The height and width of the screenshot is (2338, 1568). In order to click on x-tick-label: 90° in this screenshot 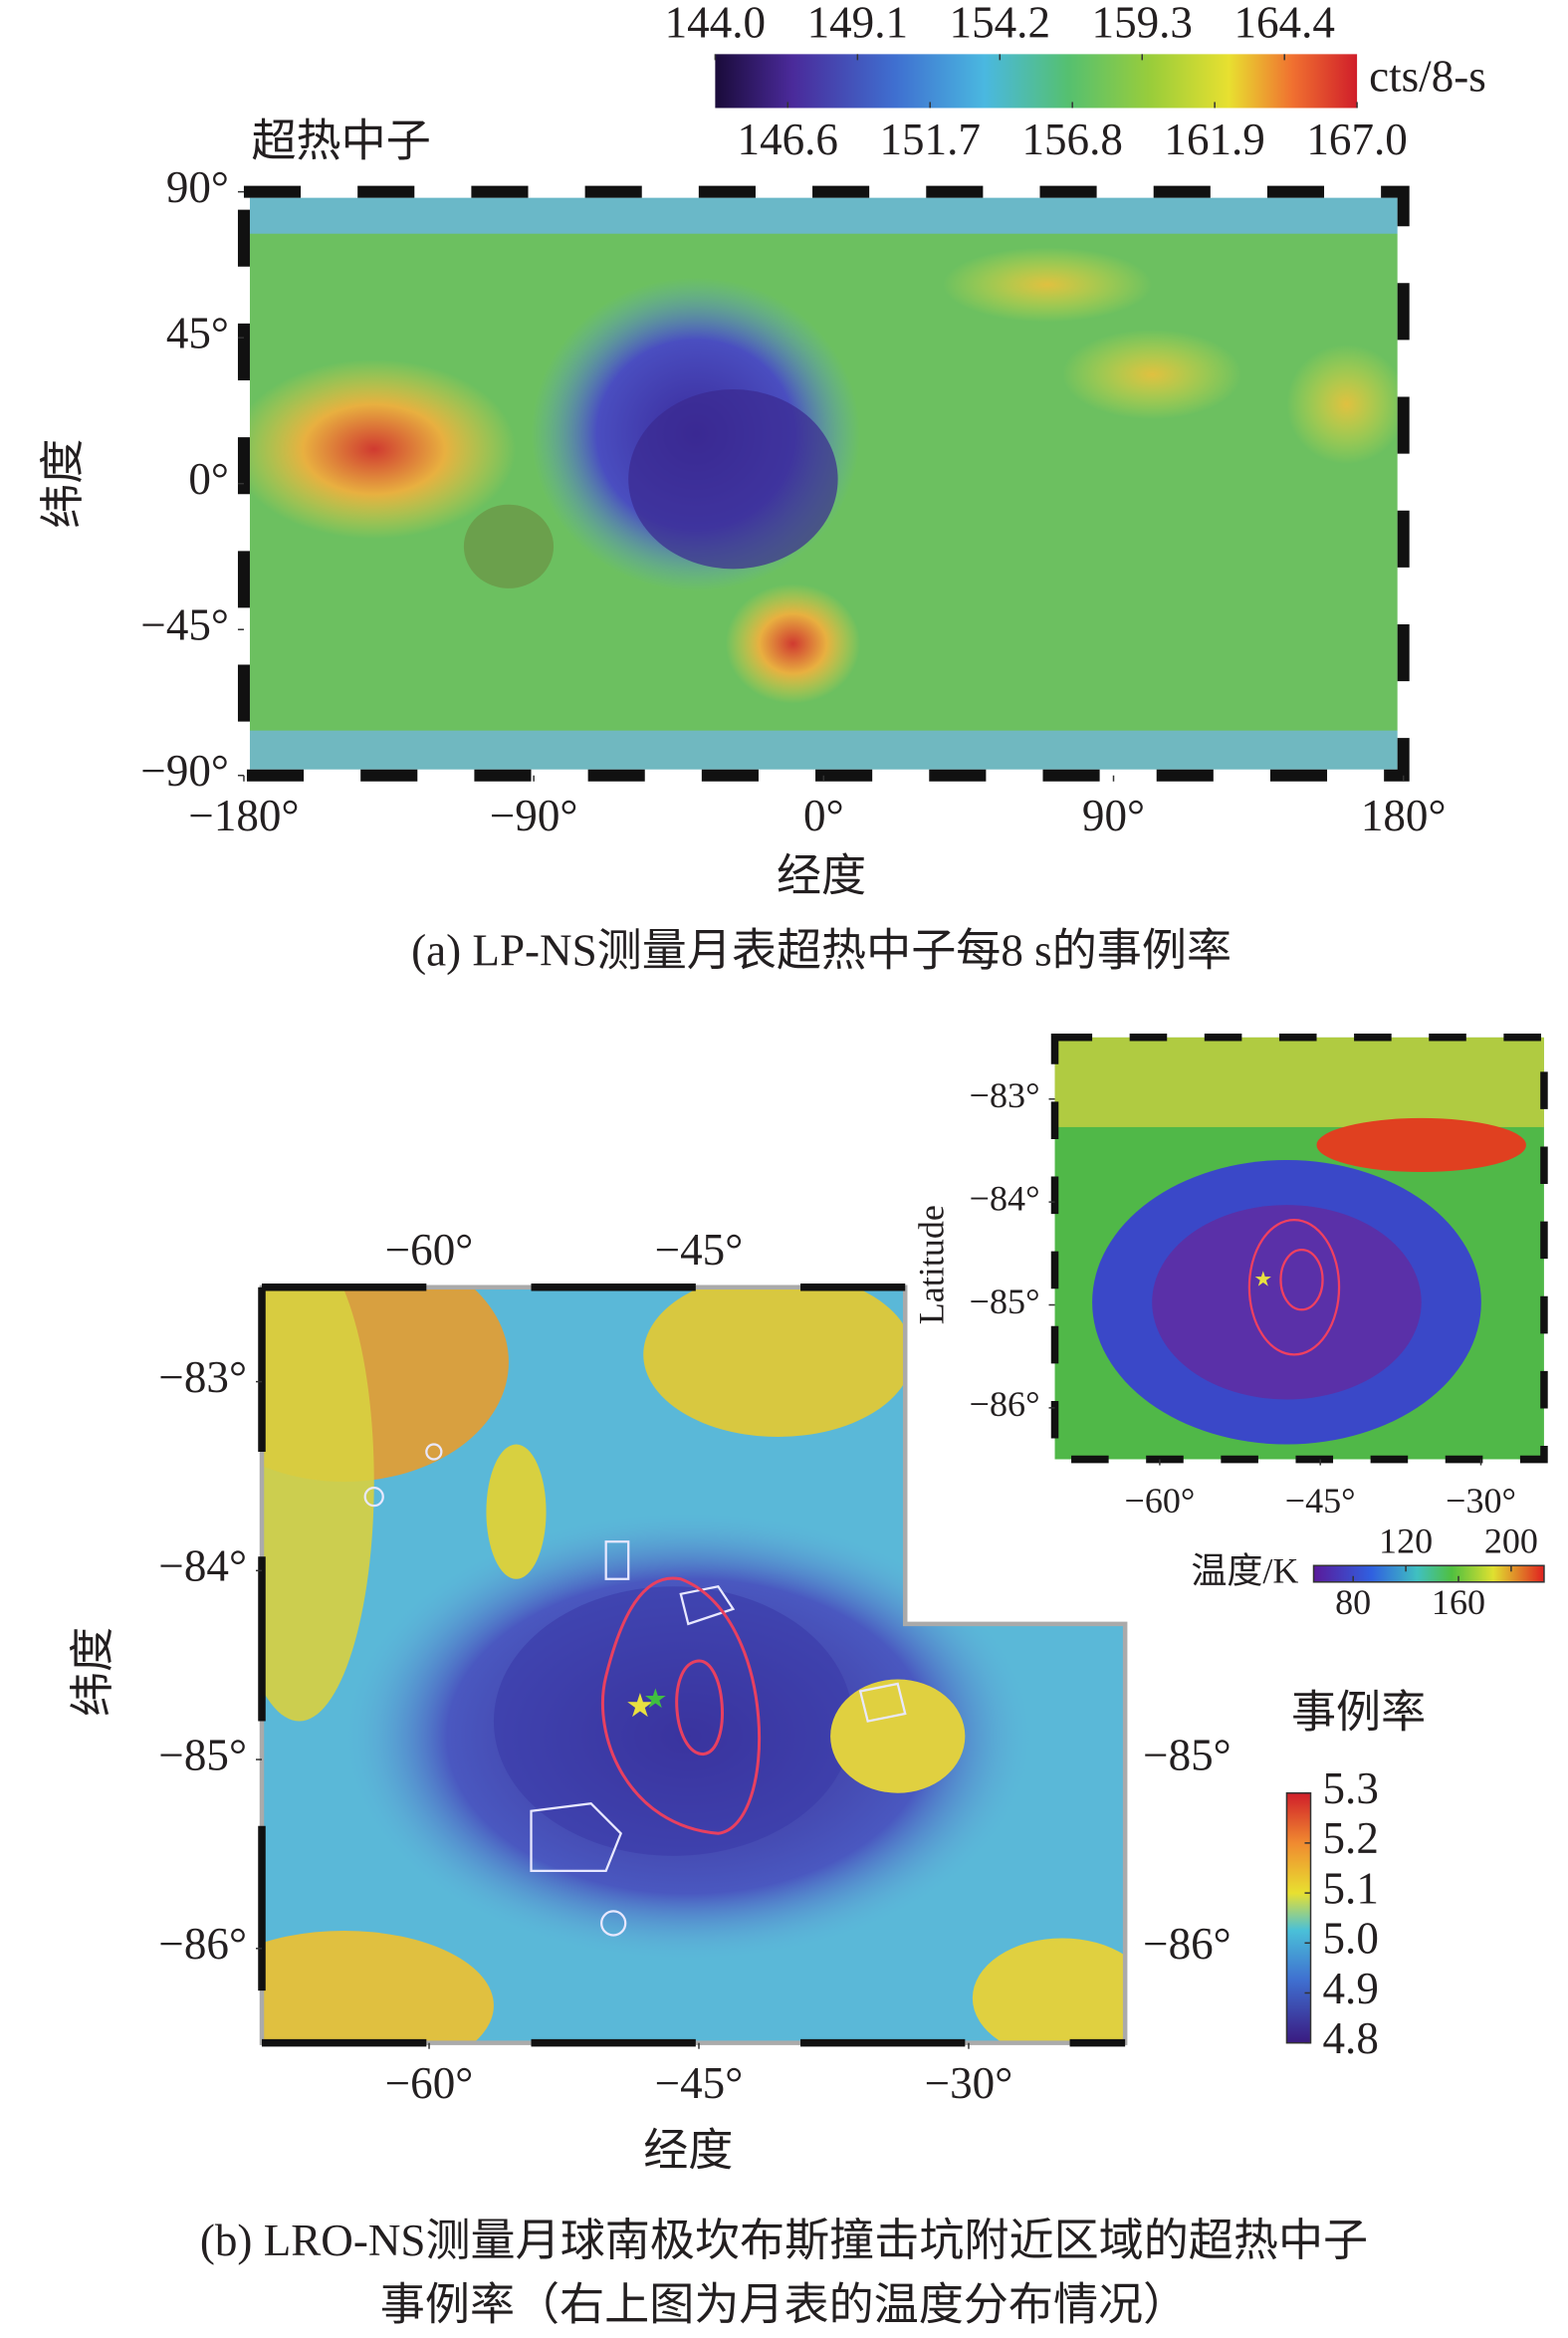, I will do `click(1114, 815)`.